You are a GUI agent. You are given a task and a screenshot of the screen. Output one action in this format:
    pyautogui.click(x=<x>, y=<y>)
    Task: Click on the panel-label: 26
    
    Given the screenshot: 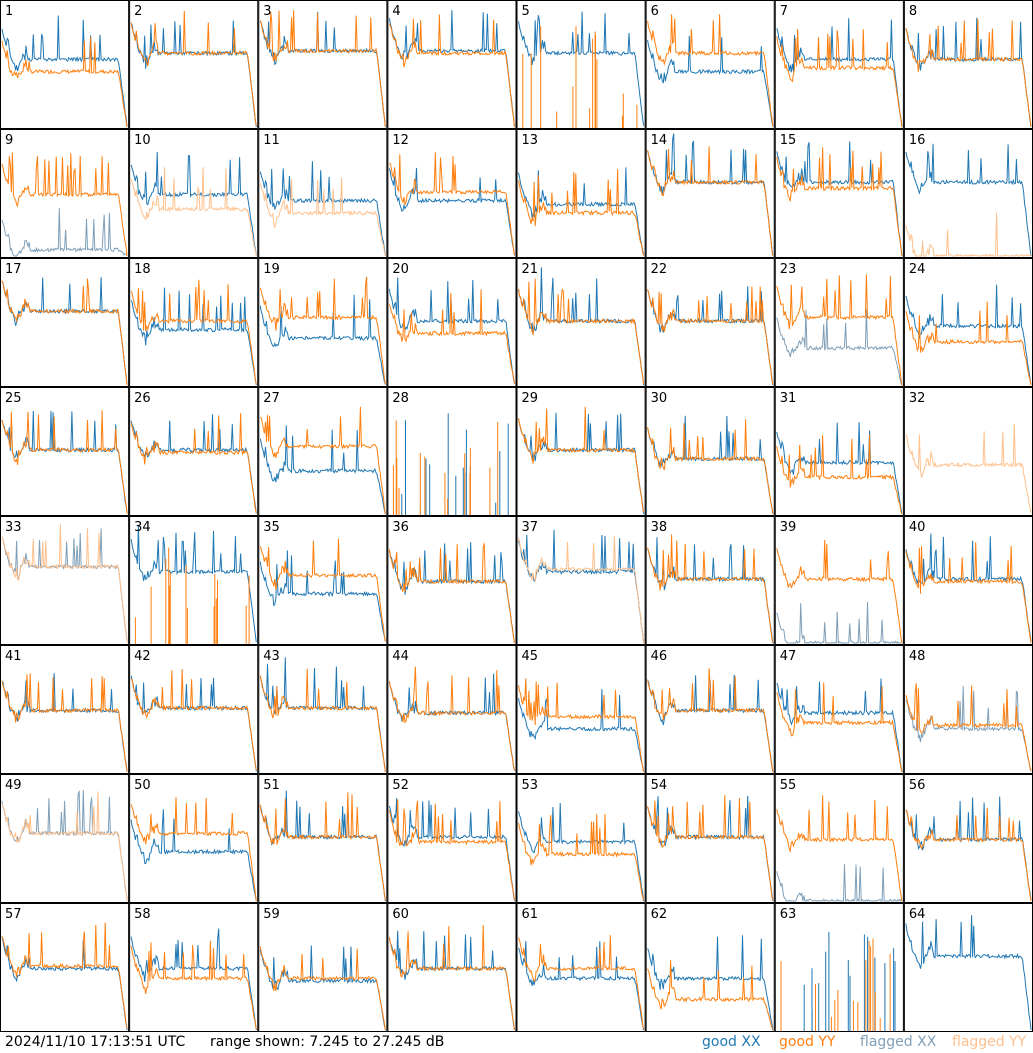 What is the action you would take?
    pyautogui.click(x=142, y=398)
    